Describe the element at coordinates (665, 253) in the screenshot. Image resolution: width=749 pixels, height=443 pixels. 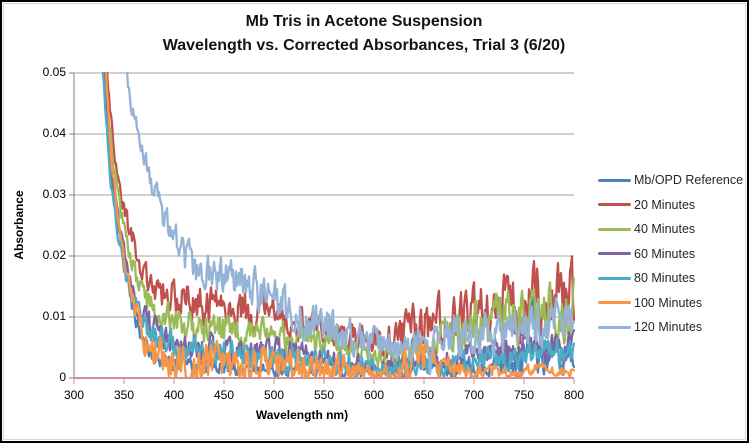
I see `legend-label: 60 Minutes` at that location.